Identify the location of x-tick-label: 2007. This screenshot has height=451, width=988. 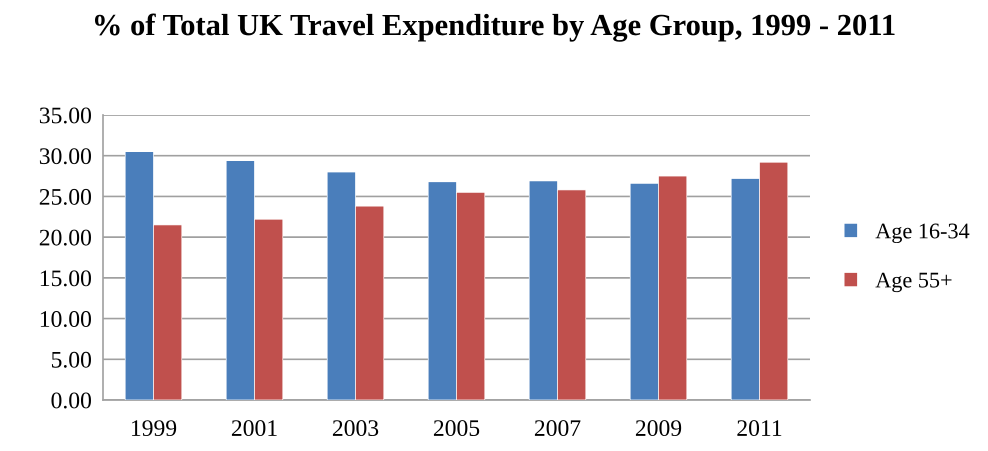
(557, 428).